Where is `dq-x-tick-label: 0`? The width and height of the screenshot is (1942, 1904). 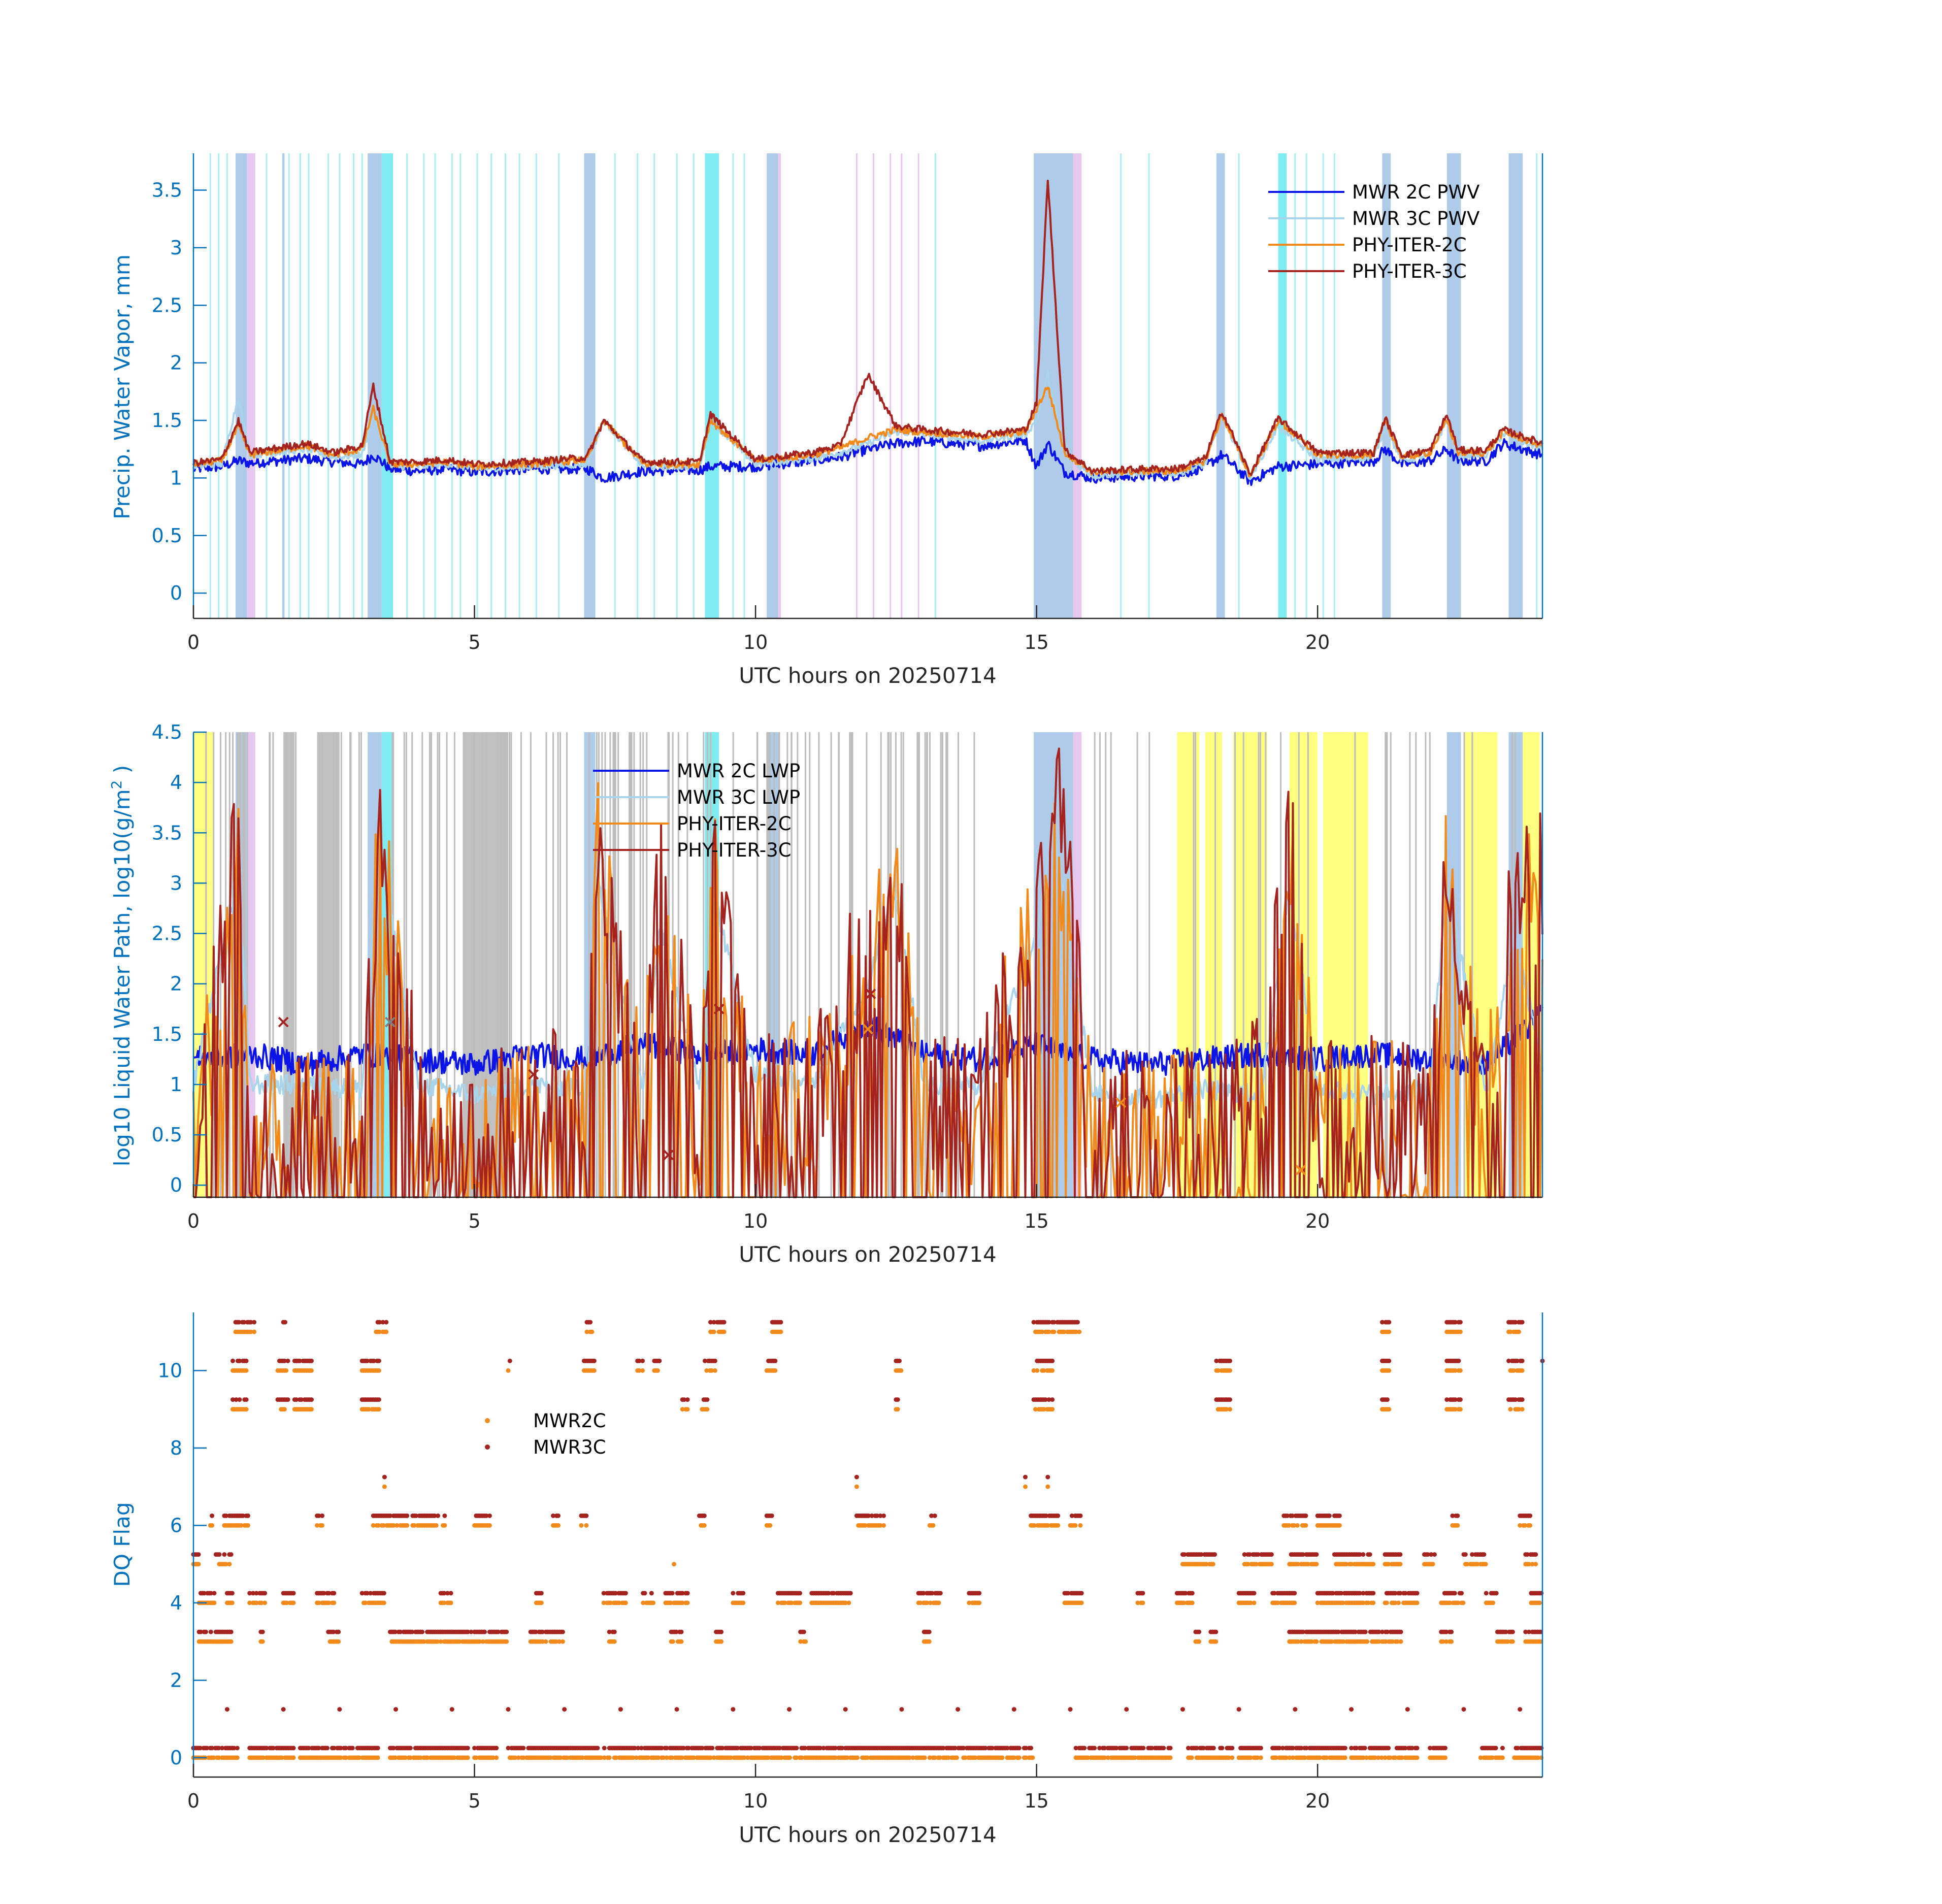
dq-x-tick-label: 0 is located at coordinates (193, 1801).